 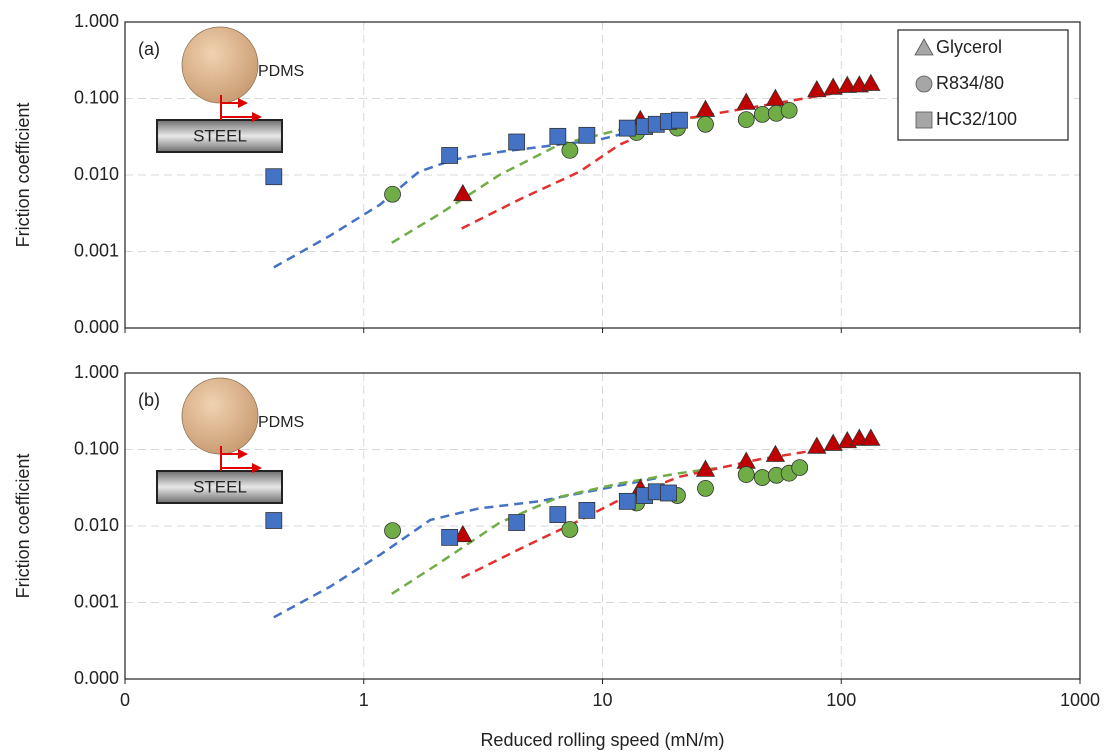 I want to click on x-tick-label: 100, so click(x=841, y=700).